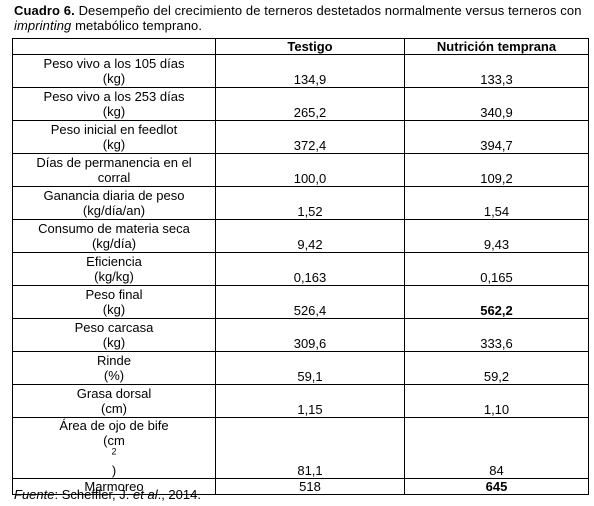 The image size is (594, 506). What do you see at coordinates (496, 104) in the screenshot?
I see `cell-nutricion: 340,9` at bounding box center [496, 104].